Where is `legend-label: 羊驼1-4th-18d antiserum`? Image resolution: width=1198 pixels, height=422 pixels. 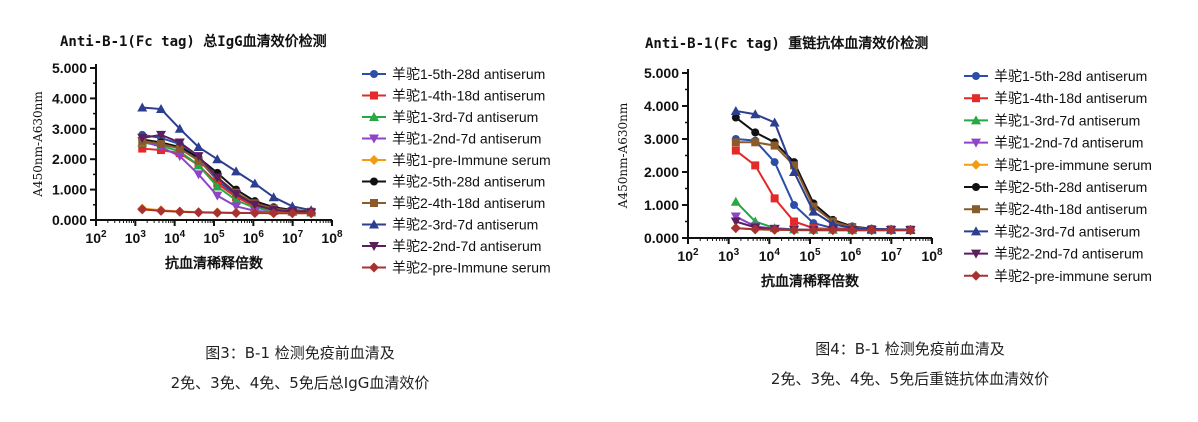
legend-label: 羊驼1-4th-18d antiserum is located at coordinates (1070, 98).